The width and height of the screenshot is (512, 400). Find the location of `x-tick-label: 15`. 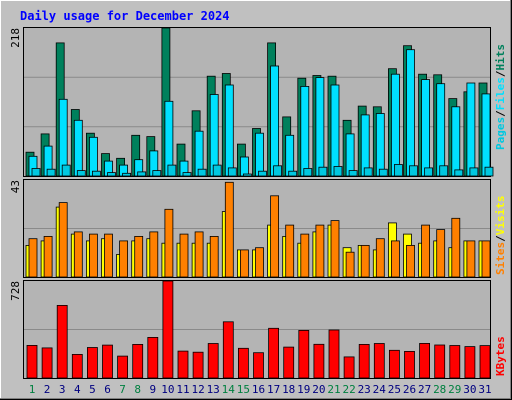

x-tick-label: 15 is located at coordinates (243, 389).